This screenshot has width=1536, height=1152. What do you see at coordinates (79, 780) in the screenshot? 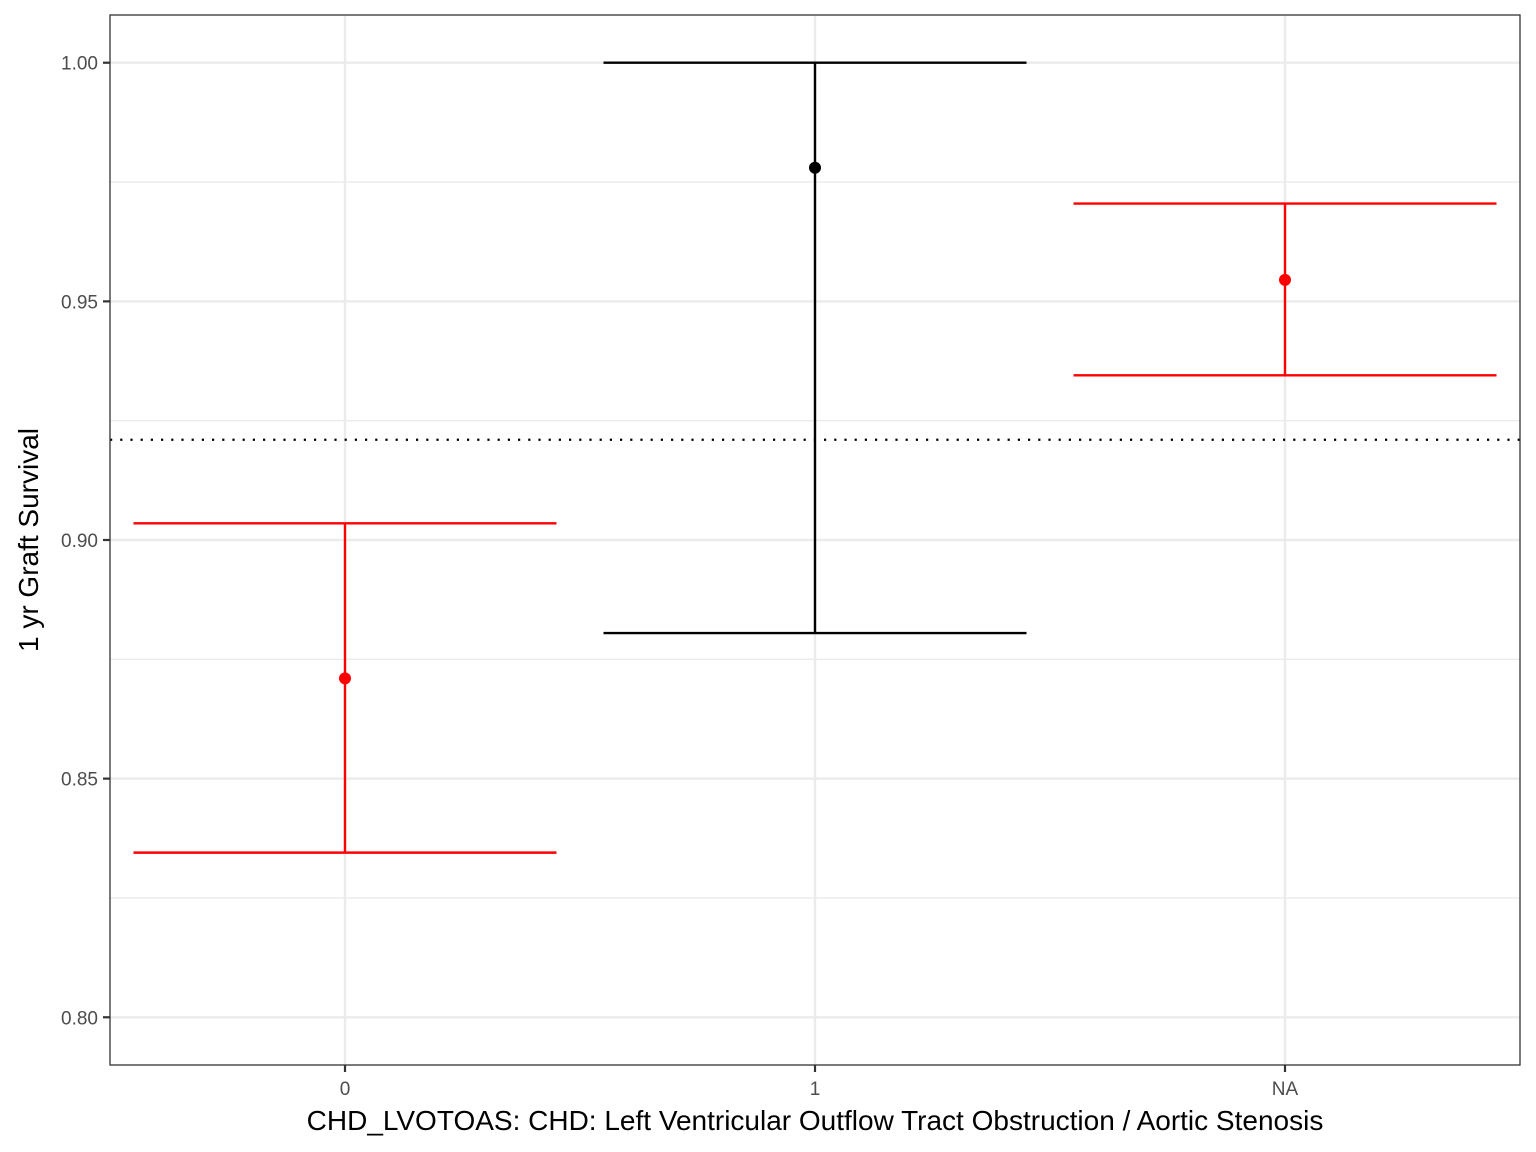
I see `y-tick-label: 0.85` at bounding box center [79, 780].